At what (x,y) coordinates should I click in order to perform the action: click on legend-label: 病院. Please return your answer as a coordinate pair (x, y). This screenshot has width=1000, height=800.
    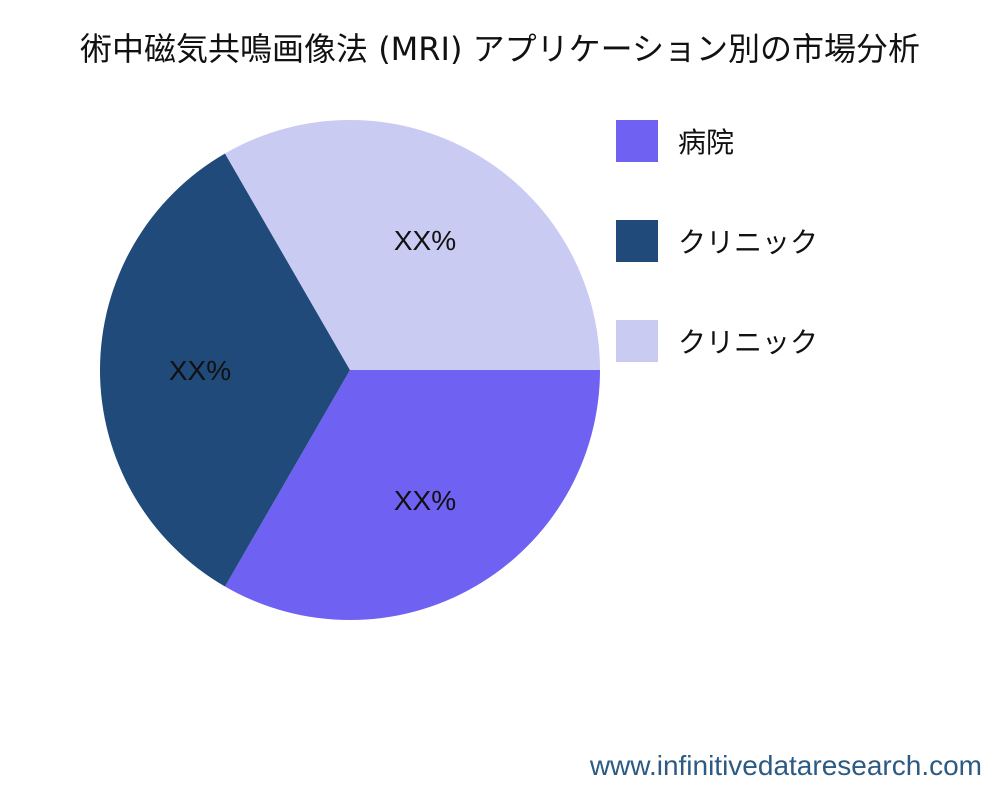
    Looking at the image, I should click on (706, 142).